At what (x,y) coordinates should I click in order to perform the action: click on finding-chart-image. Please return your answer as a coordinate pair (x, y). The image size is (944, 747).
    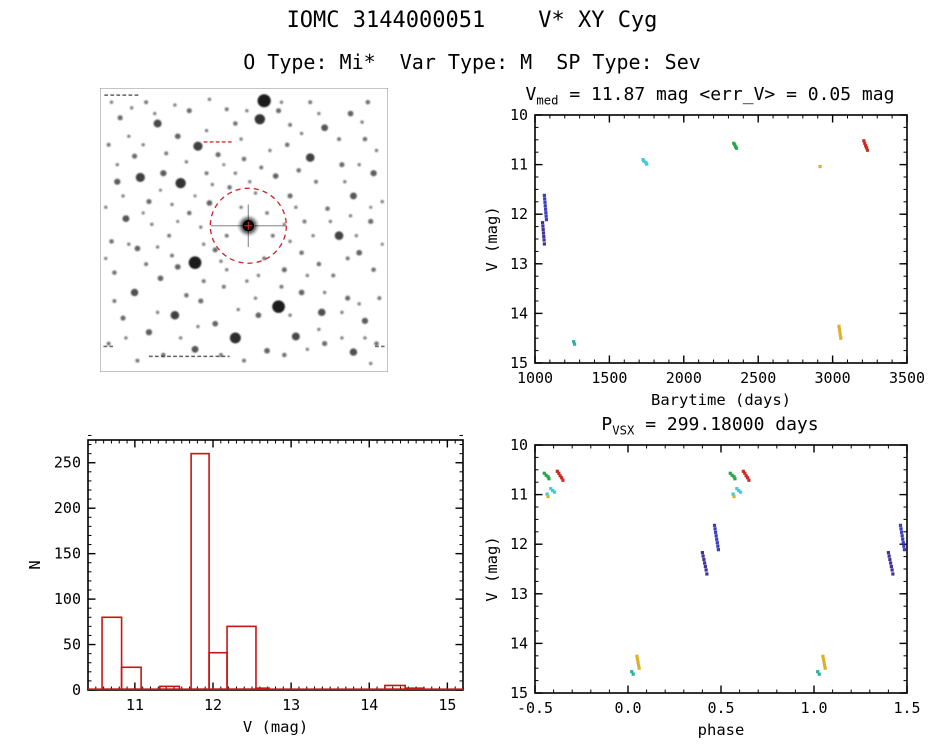
    Looking at the image, I should click on (244, 230).